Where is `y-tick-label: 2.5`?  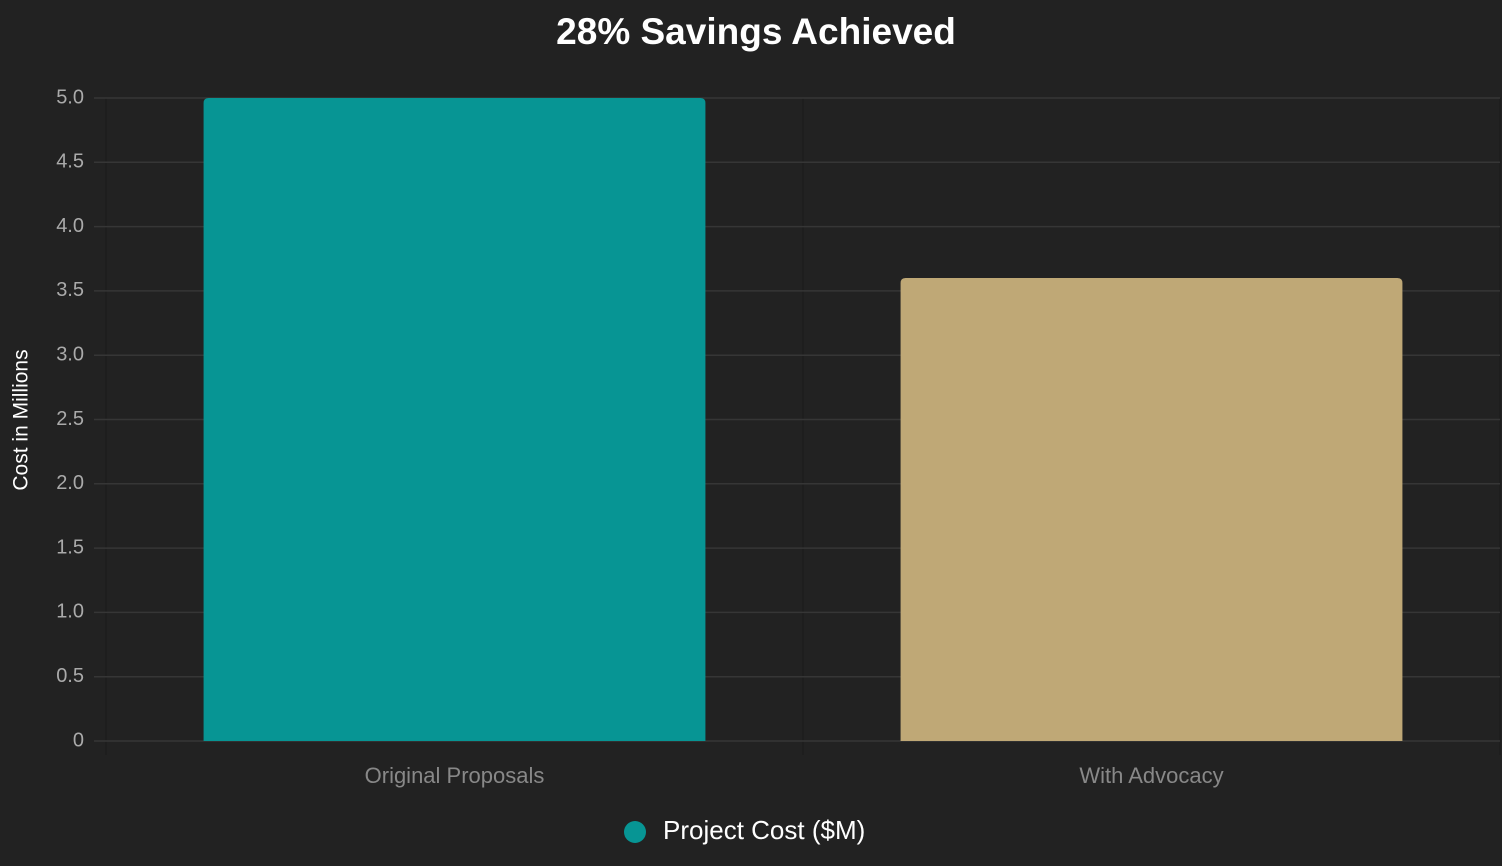
y-tick-label: 2.5 is located at coordinates (70, 419).